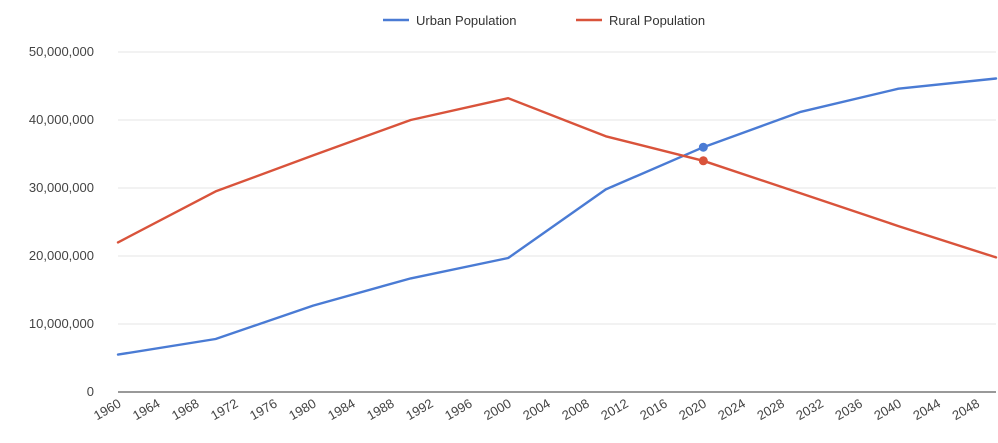  I want to click on y-tick-label: 10,000,000, so click(61, 323).